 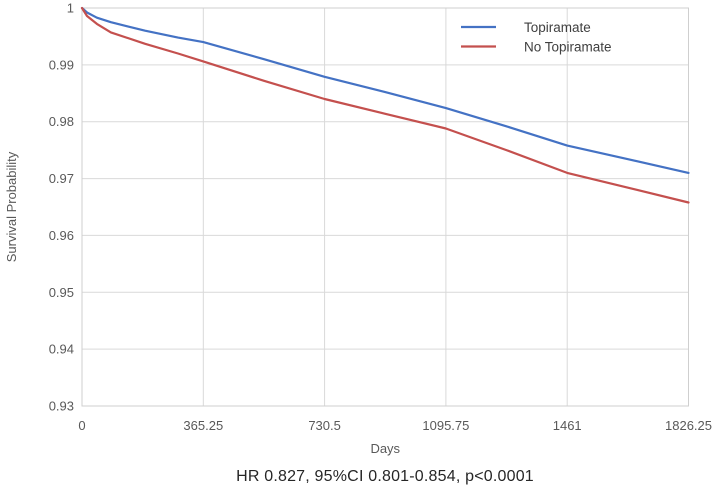 I want to click on legend-item-no-topiramate: No Topiramate, so click(x=536, y=46).